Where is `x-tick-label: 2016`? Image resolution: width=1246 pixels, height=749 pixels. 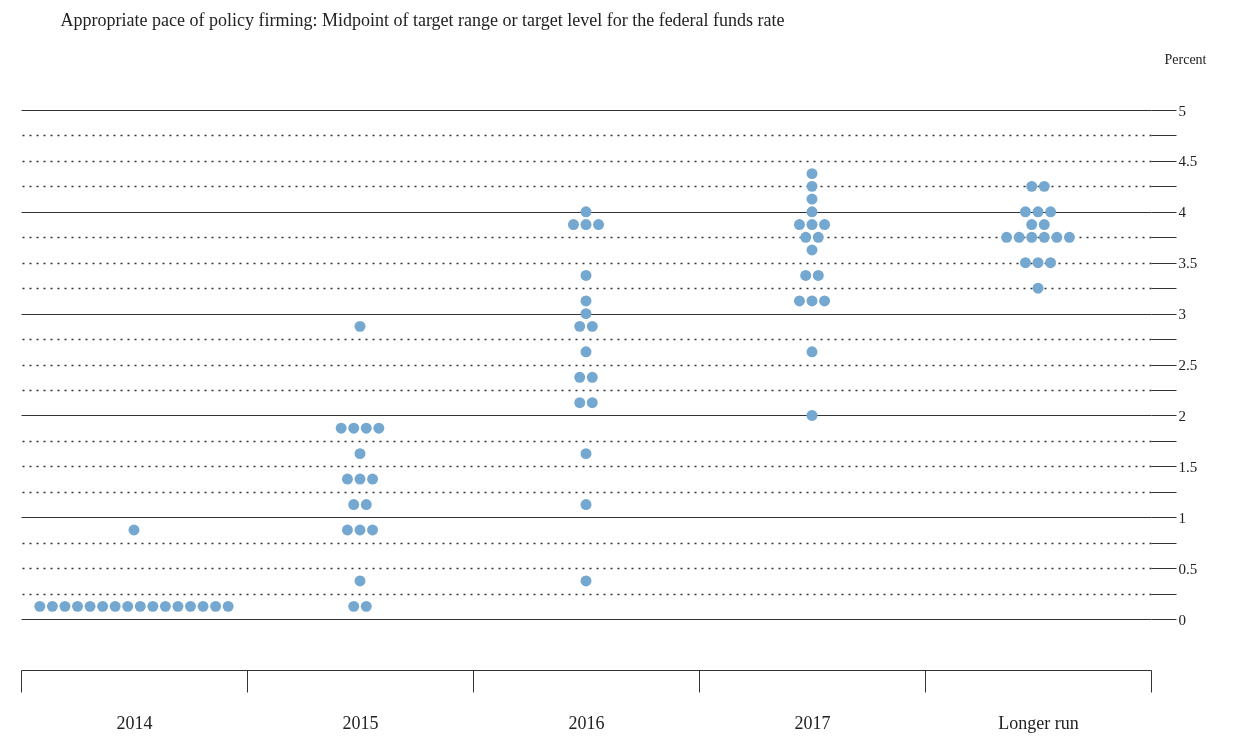 x-tick-label: 2016 is located at coordinates (586, 722).